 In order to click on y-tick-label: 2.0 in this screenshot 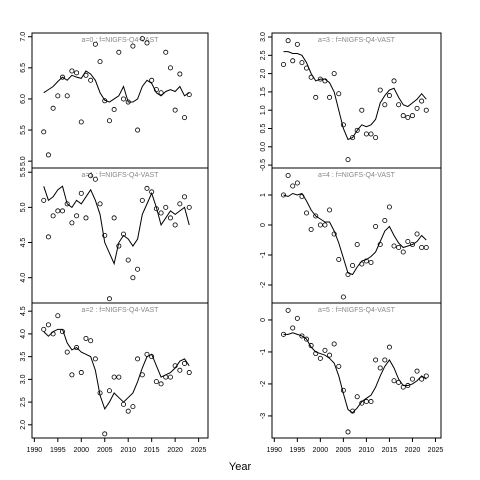, I will do `click(23, 425)`.